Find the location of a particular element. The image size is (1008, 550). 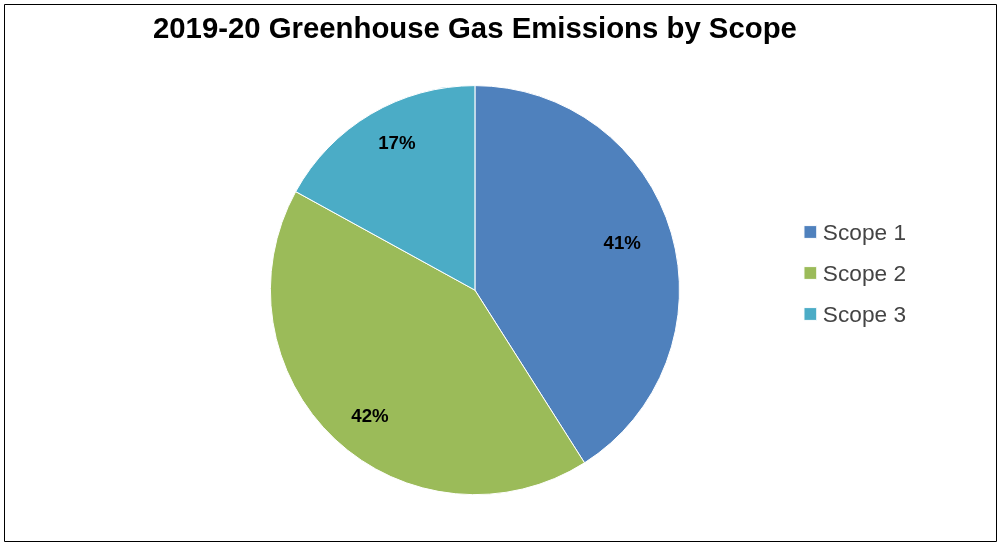

legend-label: Scope 1 is located at coordinates (864, 231).